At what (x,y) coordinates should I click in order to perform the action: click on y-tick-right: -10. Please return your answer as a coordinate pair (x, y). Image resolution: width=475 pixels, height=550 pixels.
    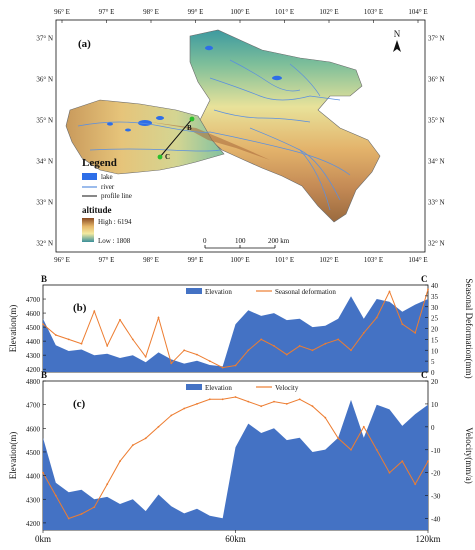
    Looking at the image, I should click on (436, 451).